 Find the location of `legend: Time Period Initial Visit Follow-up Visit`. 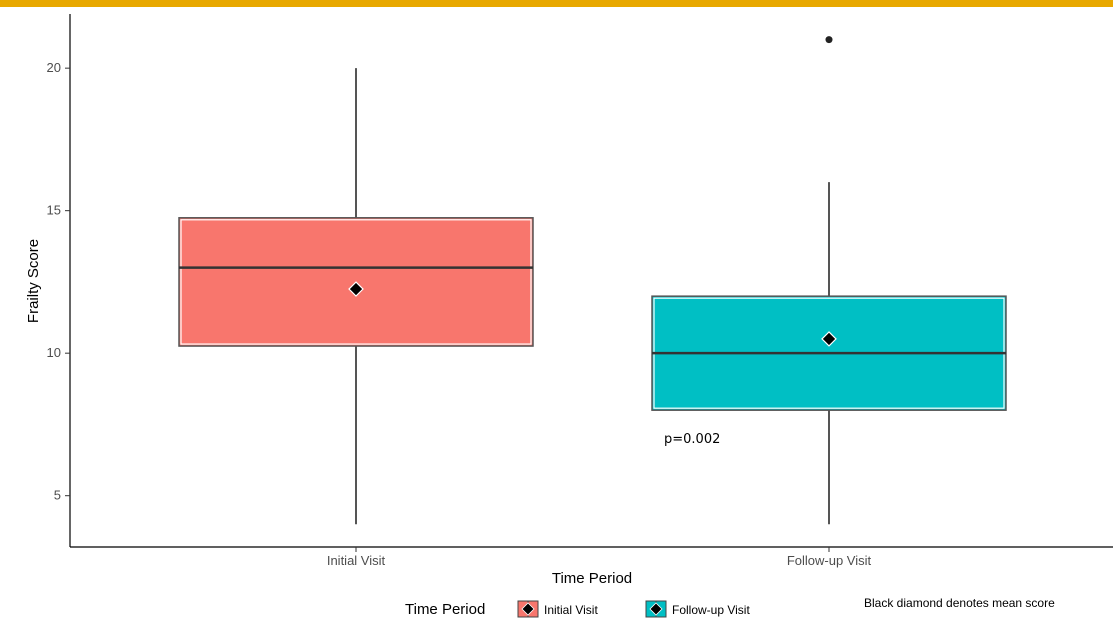

legend: Time Period Initial Visit Follow-up Visit is located at coordinates (577, 609).